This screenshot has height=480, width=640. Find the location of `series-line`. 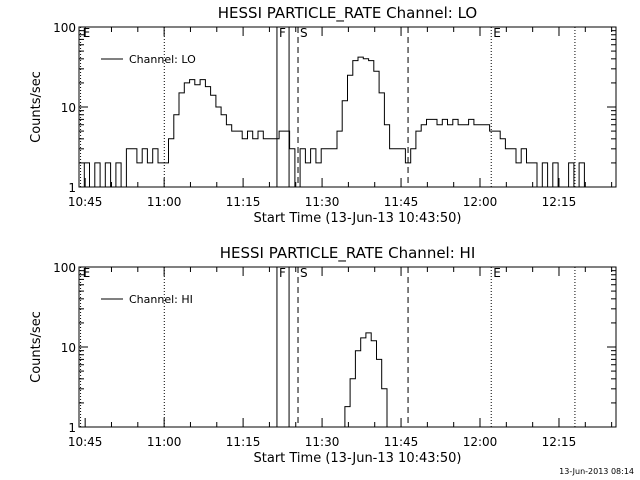

series-line is located at coordinates (363, 380).